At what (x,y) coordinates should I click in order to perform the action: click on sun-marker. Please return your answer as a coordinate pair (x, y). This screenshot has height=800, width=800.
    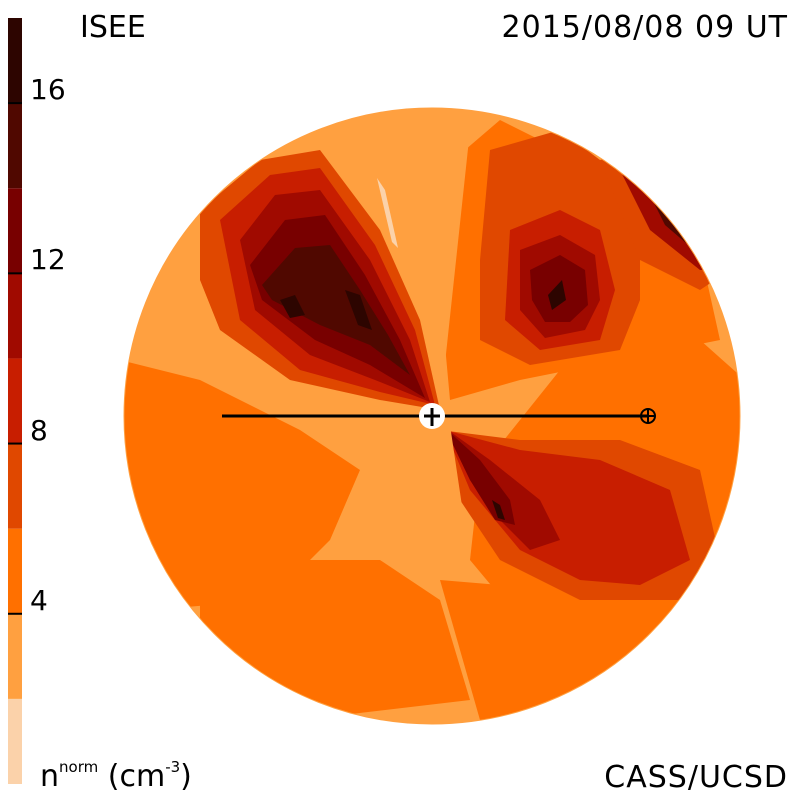
    Looking at the image, I should click on (432, 416).